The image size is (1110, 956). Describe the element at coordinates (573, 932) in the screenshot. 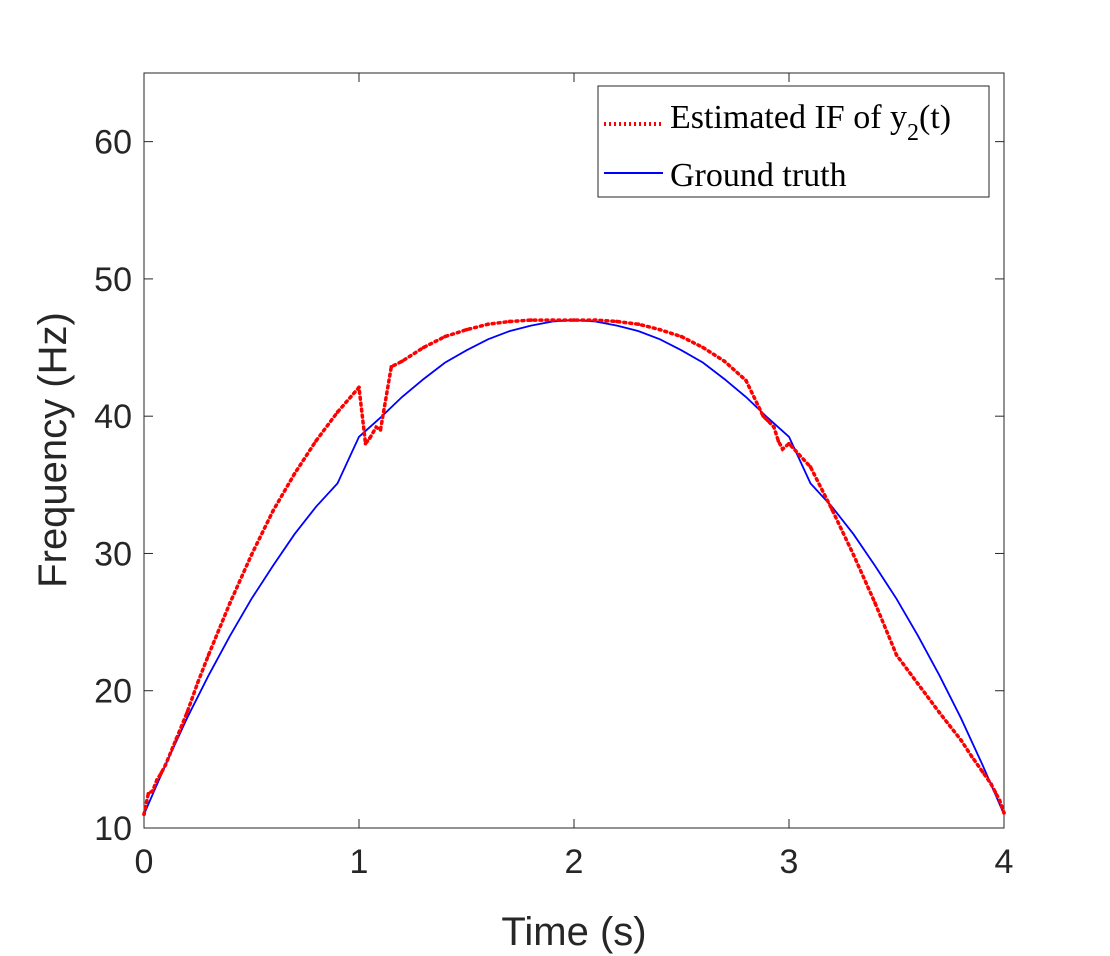

I see `x-axis-label: Time (s)` at that location.